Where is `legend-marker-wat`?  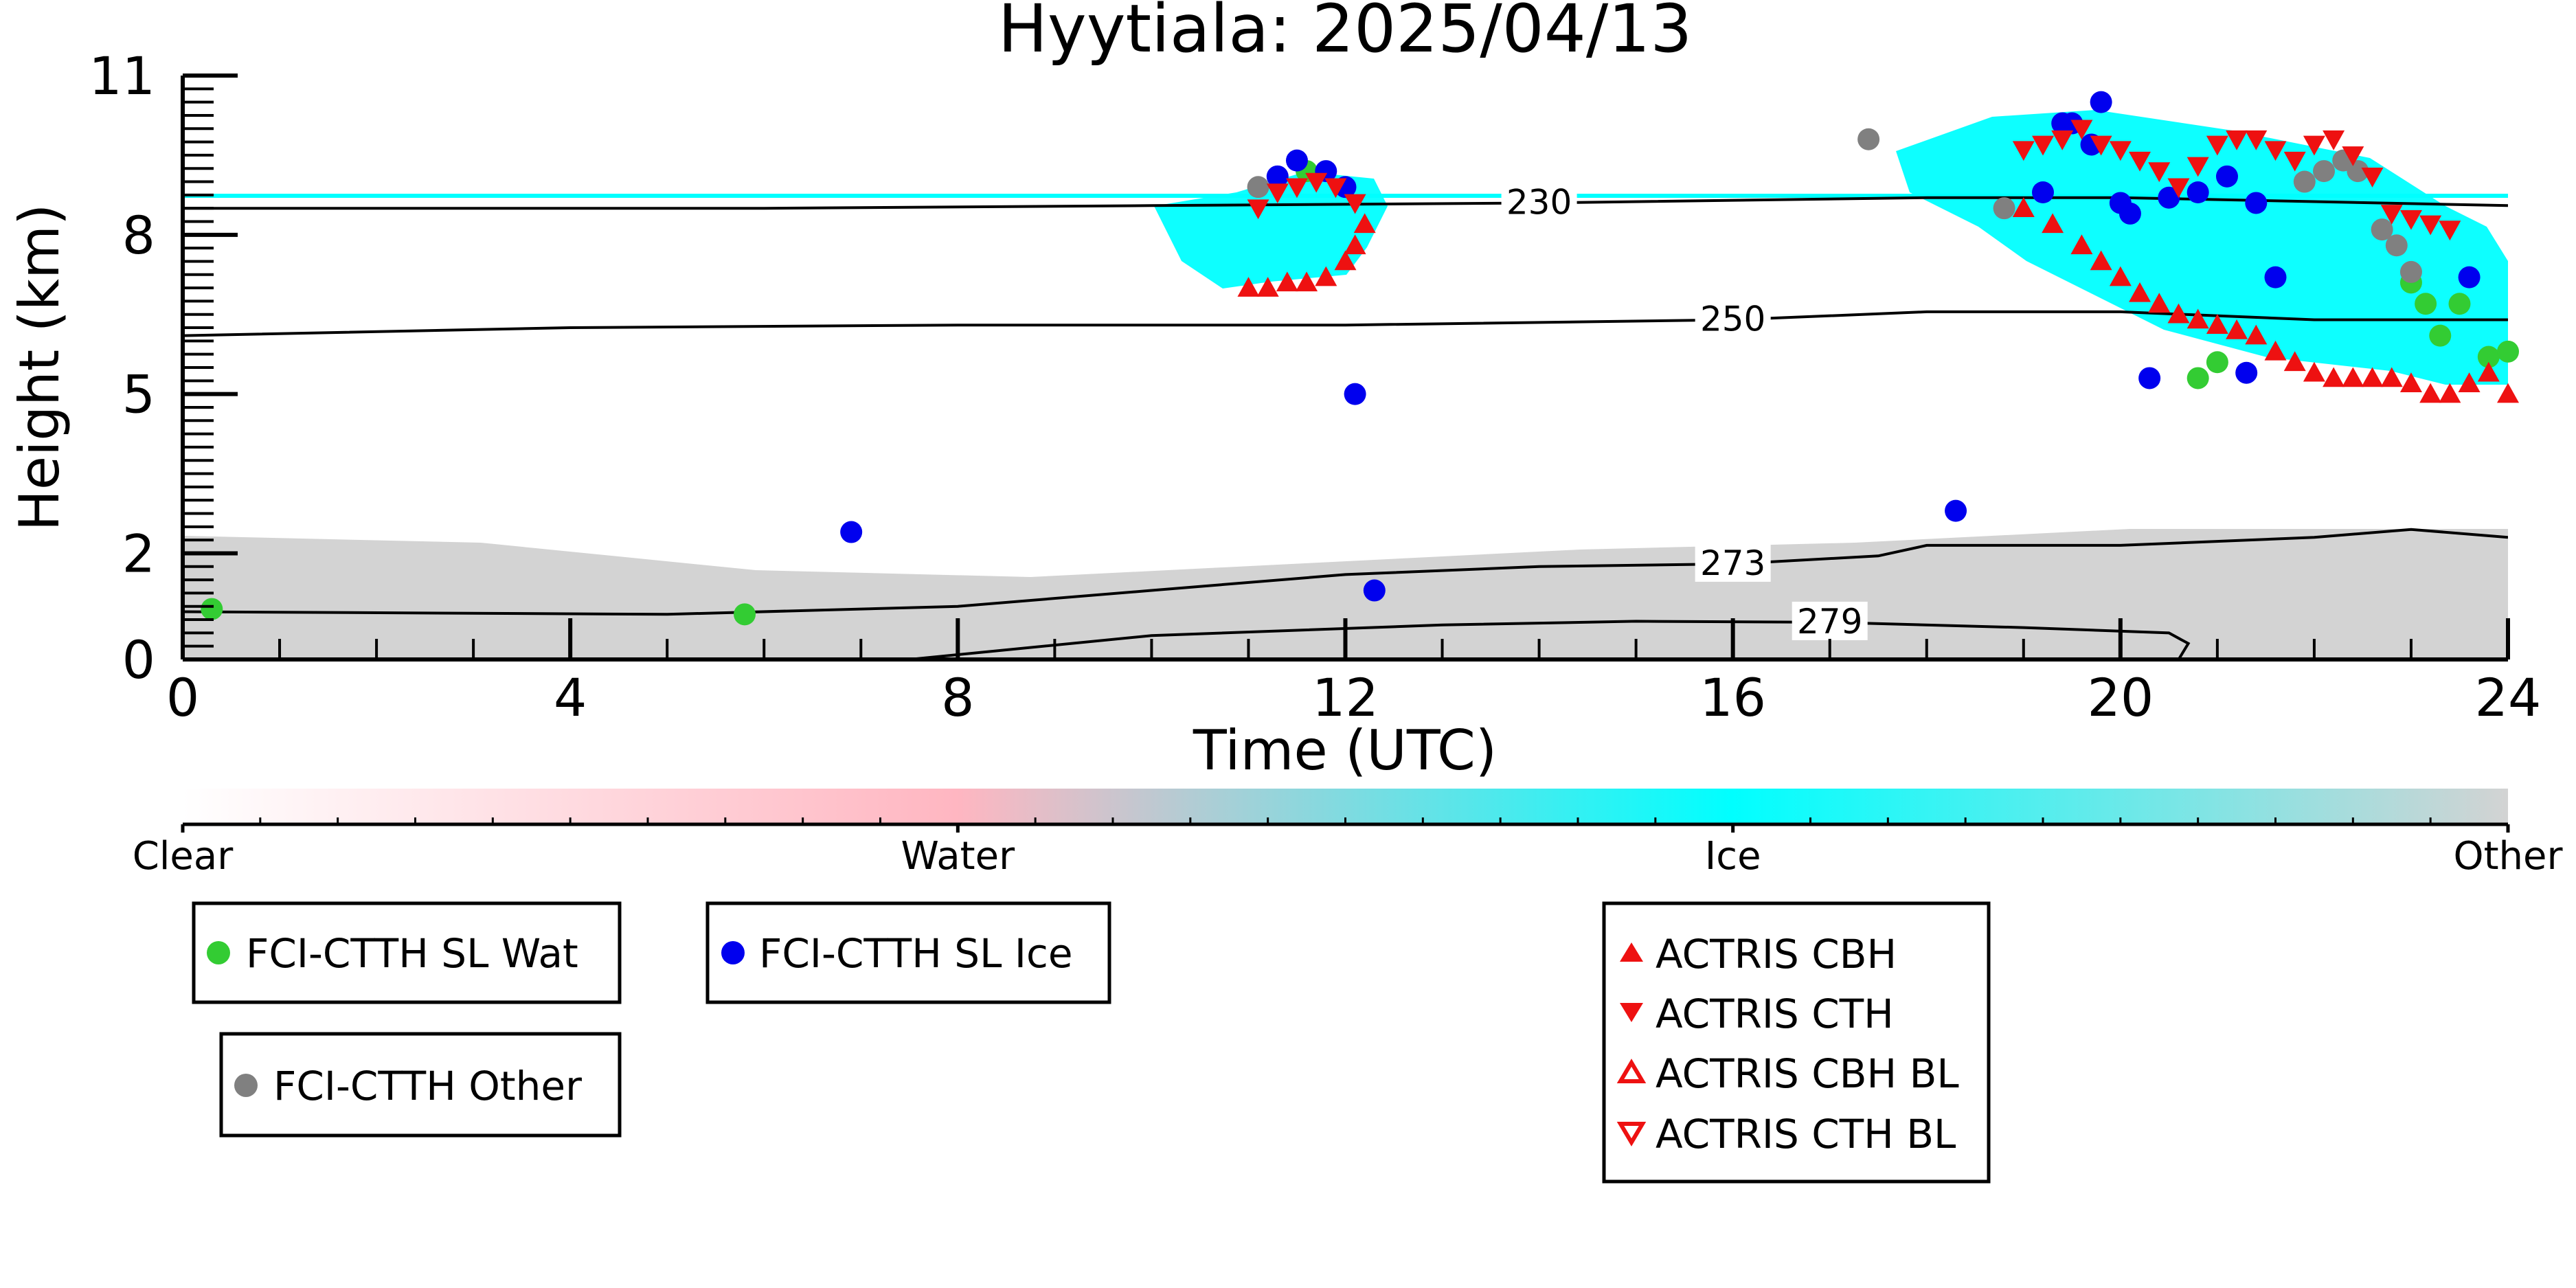
legend-marker-wat is located at coordinates (218, 952).